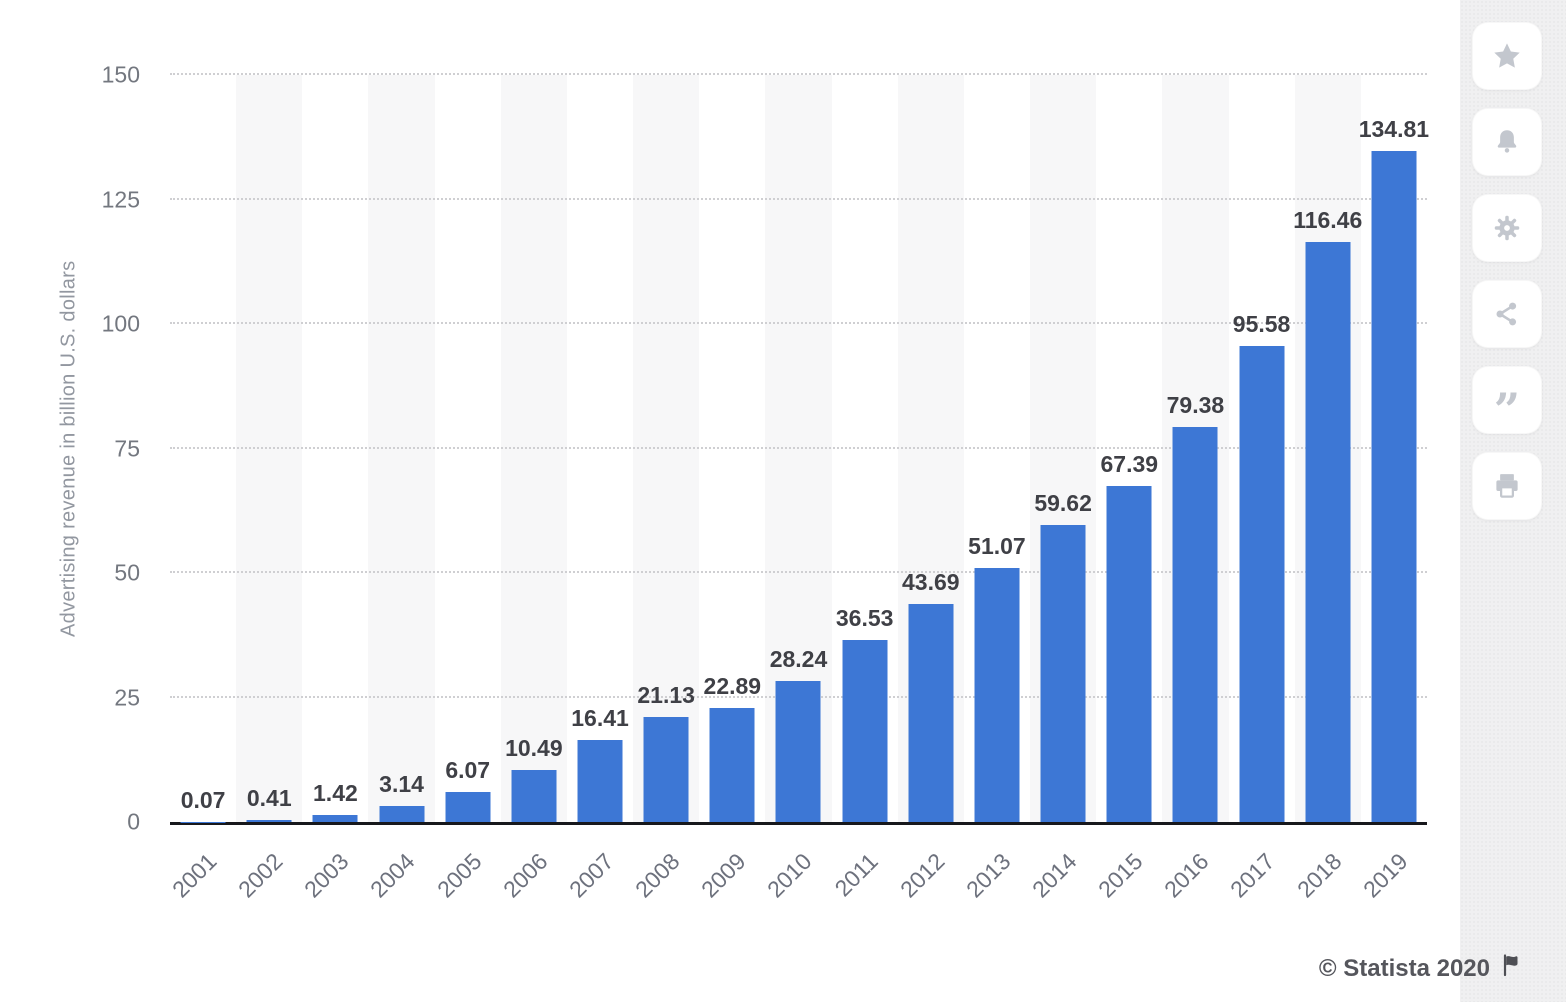 This screenshot has width=1566, height=1002. Describe the element at coordinates (1120, 875) in the screenshot. I see `x-tick-2015: 2015` at that location.